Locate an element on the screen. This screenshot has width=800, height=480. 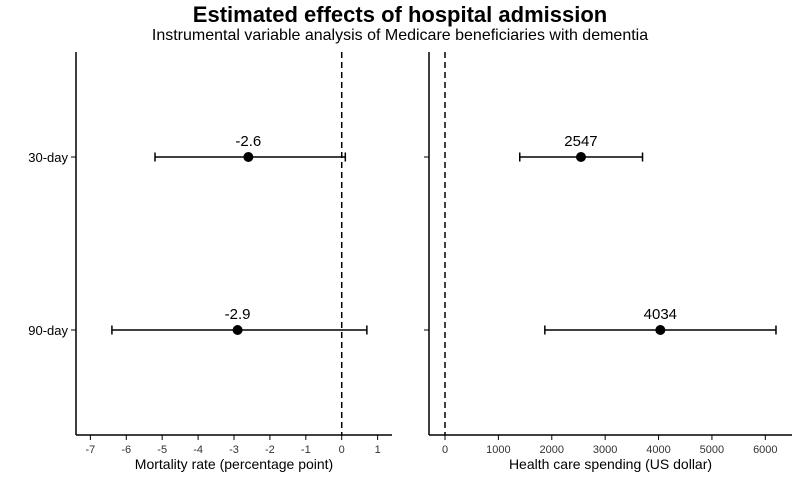
x-tick-label: -5 is located at coordinates (162, 450).